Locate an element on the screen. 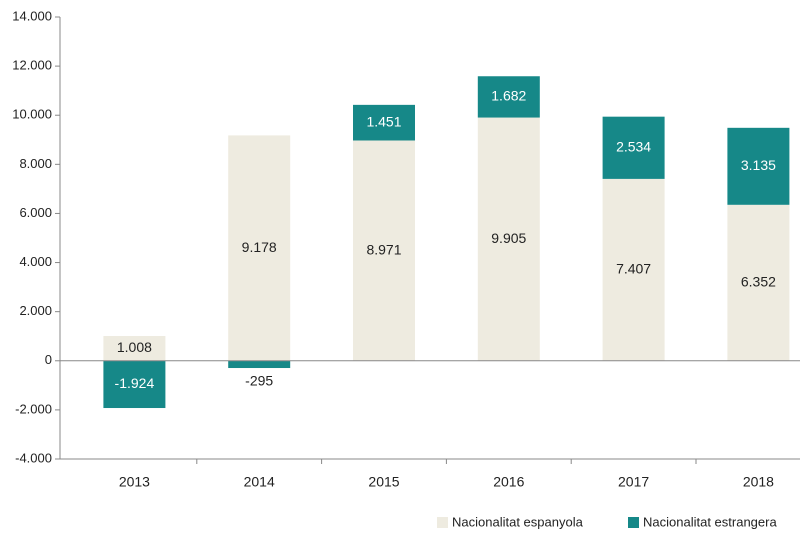  data-label: 7.407 is located at coordinates (633, 269).